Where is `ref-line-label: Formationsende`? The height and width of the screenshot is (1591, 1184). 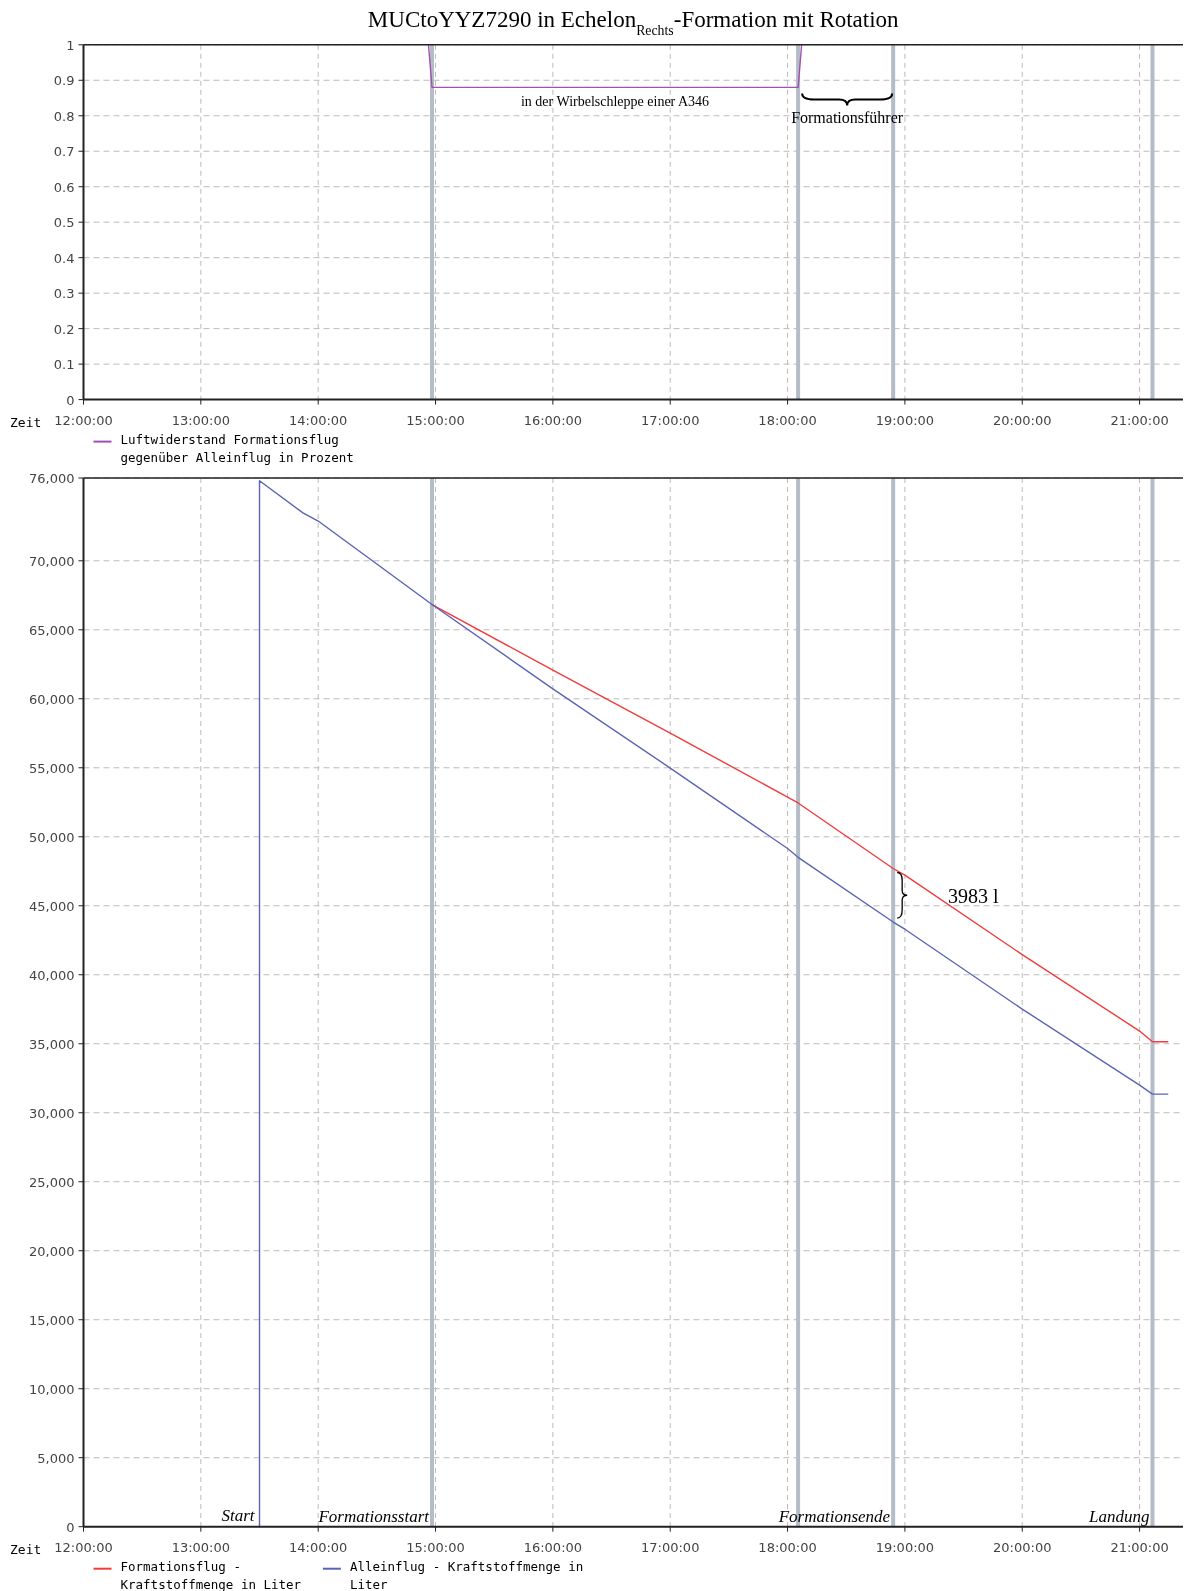 ref-line-label: Formationsende is located at coordinates (834, 1516).